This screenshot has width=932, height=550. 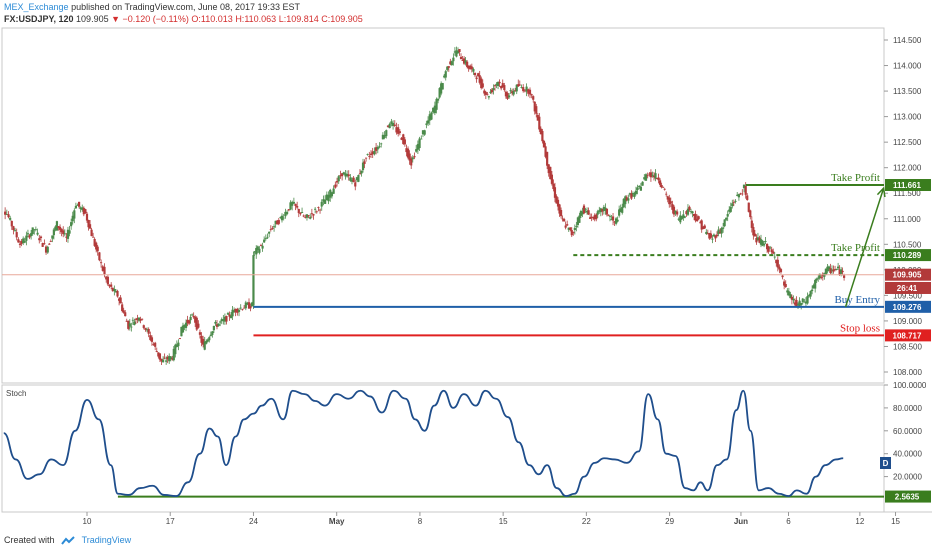 What do you see at coordinates (106, 540) in the screenshot?
I see `tradingview-brand-link: TradingView` at bounding box center [106, 540].